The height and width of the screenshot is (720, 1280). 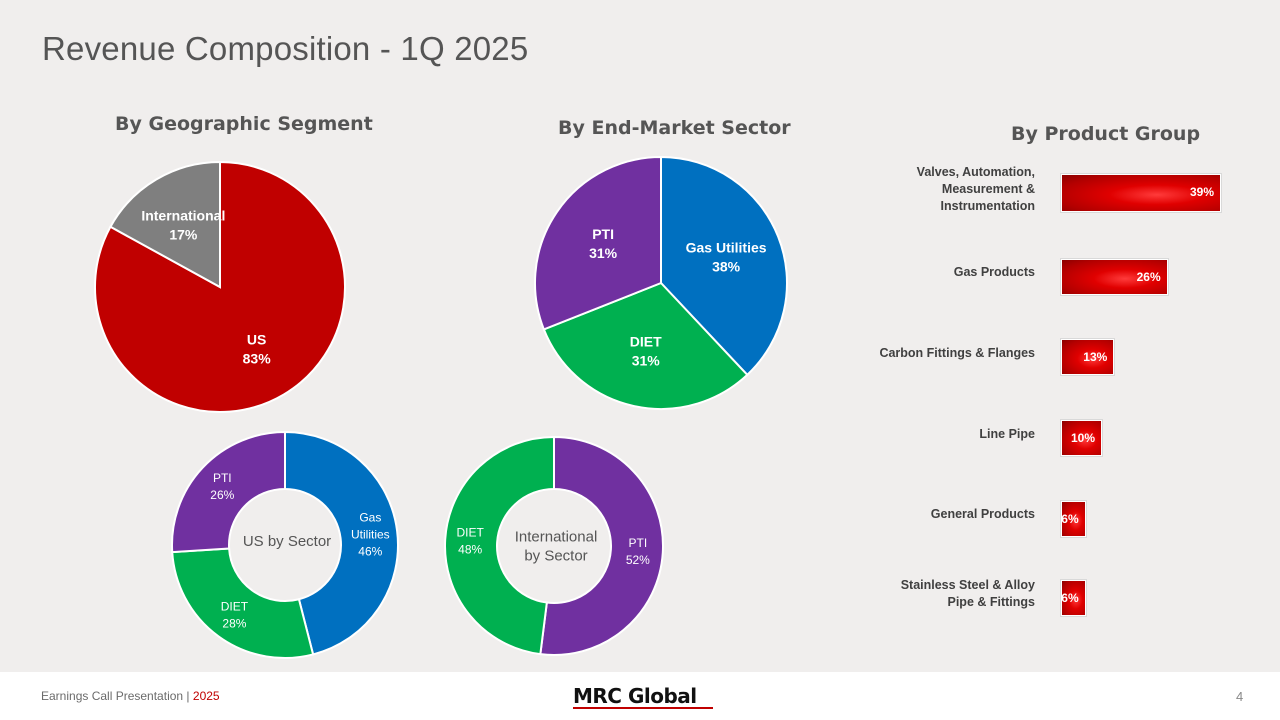 What do you see at coordinates (470, 540) in the screenshot?
I see `intl-donut-label-diet: DIET 48%` at bounding box center [470, 540].